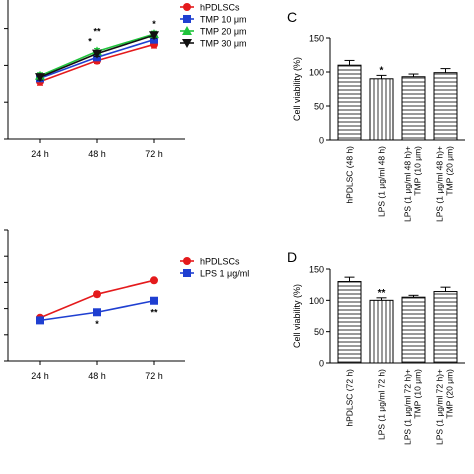 This screenshot has height=474, width=474. I want to click on series-lps-1-g-ml, so click(97, 310).